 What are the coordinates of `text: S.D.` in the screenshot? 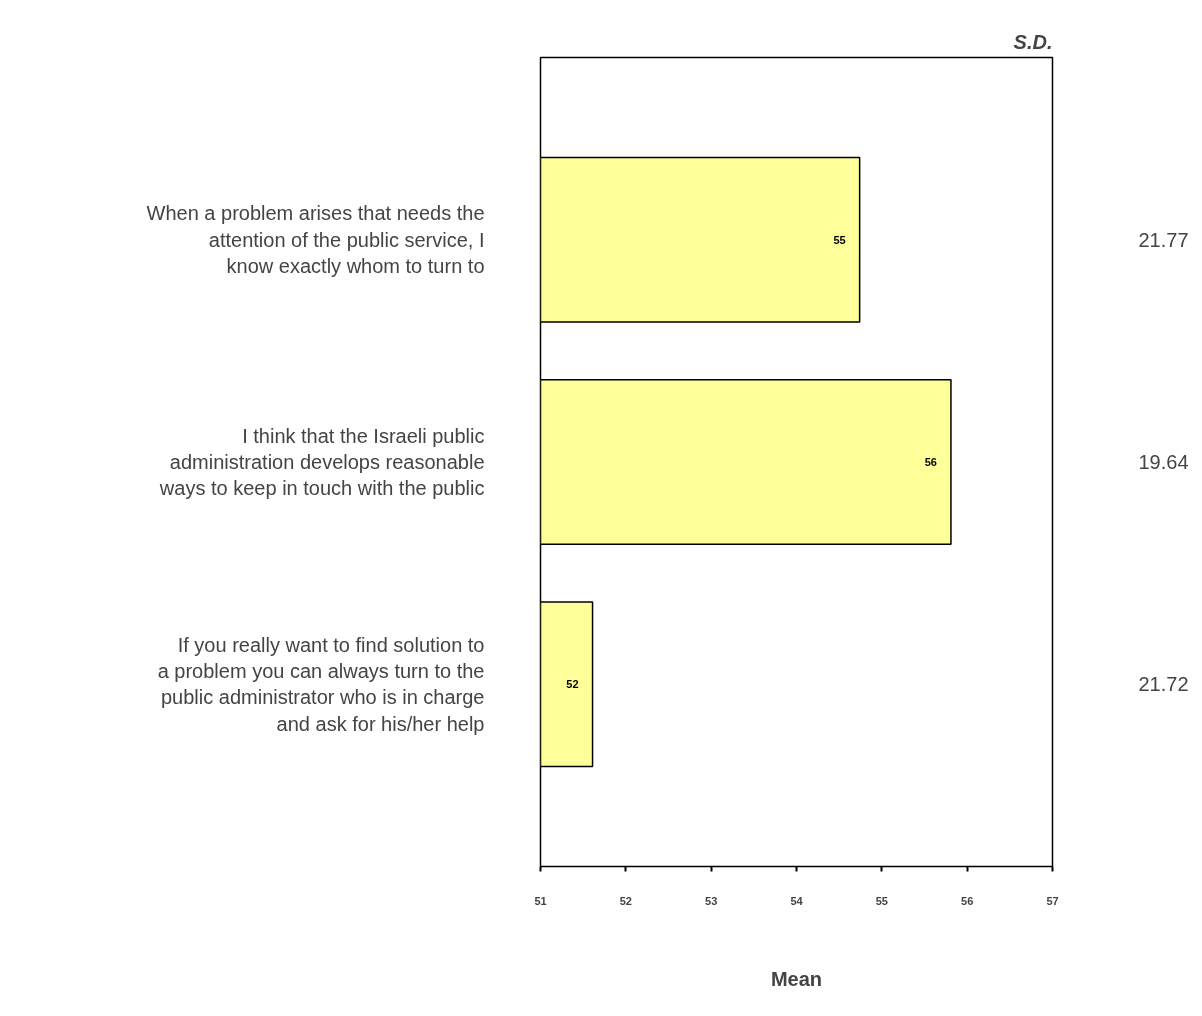 It's located at (1033, 41).